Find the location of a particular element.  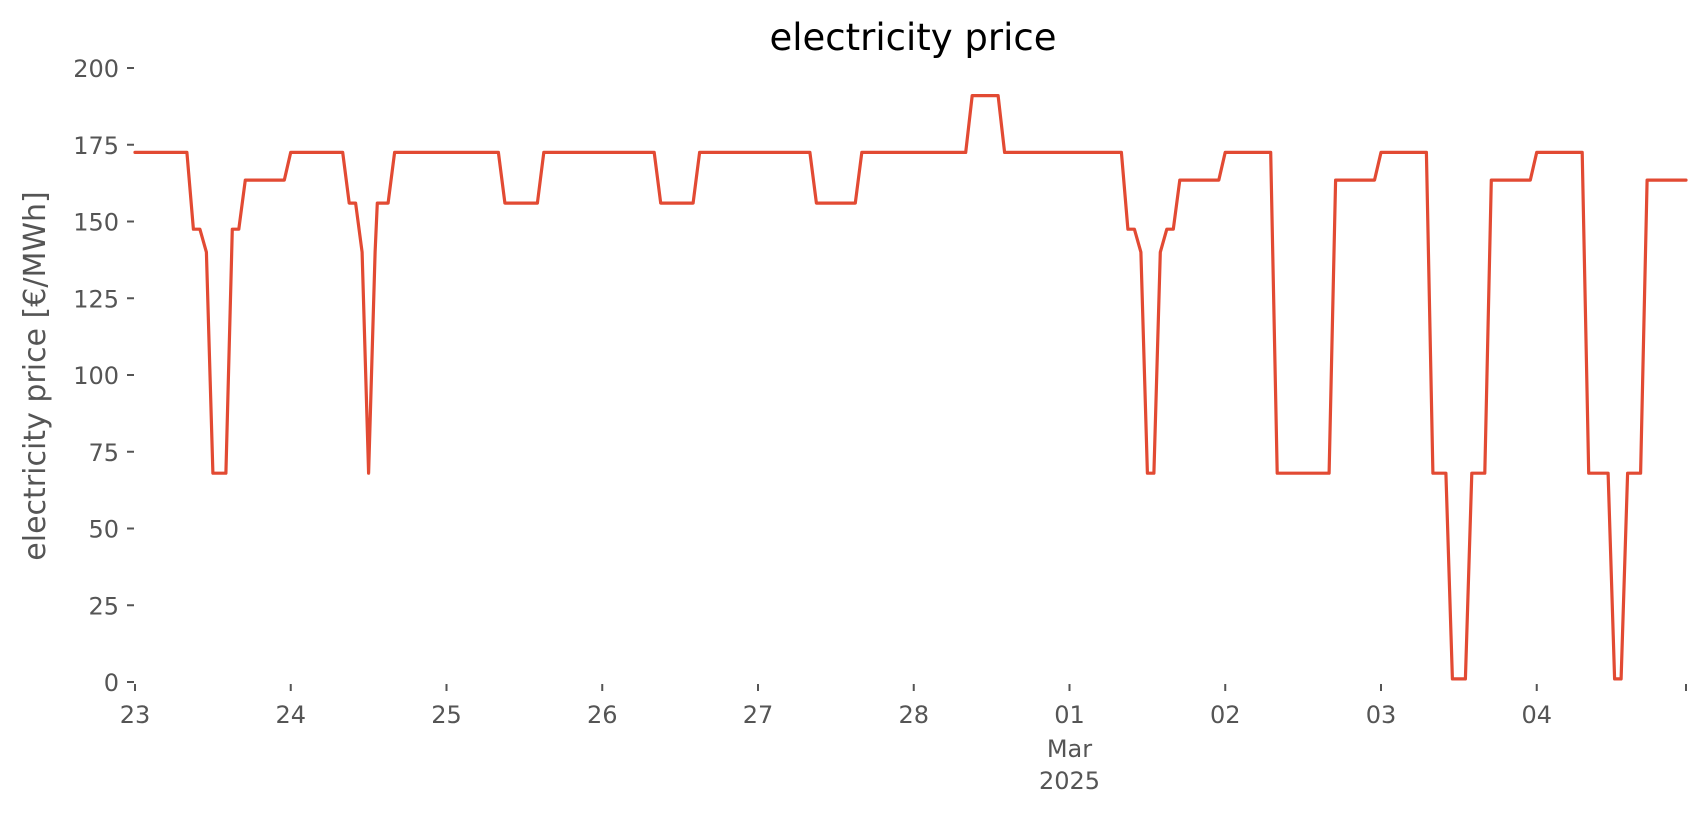

y-tick-label: 75 is located at coordinates (103, 453).